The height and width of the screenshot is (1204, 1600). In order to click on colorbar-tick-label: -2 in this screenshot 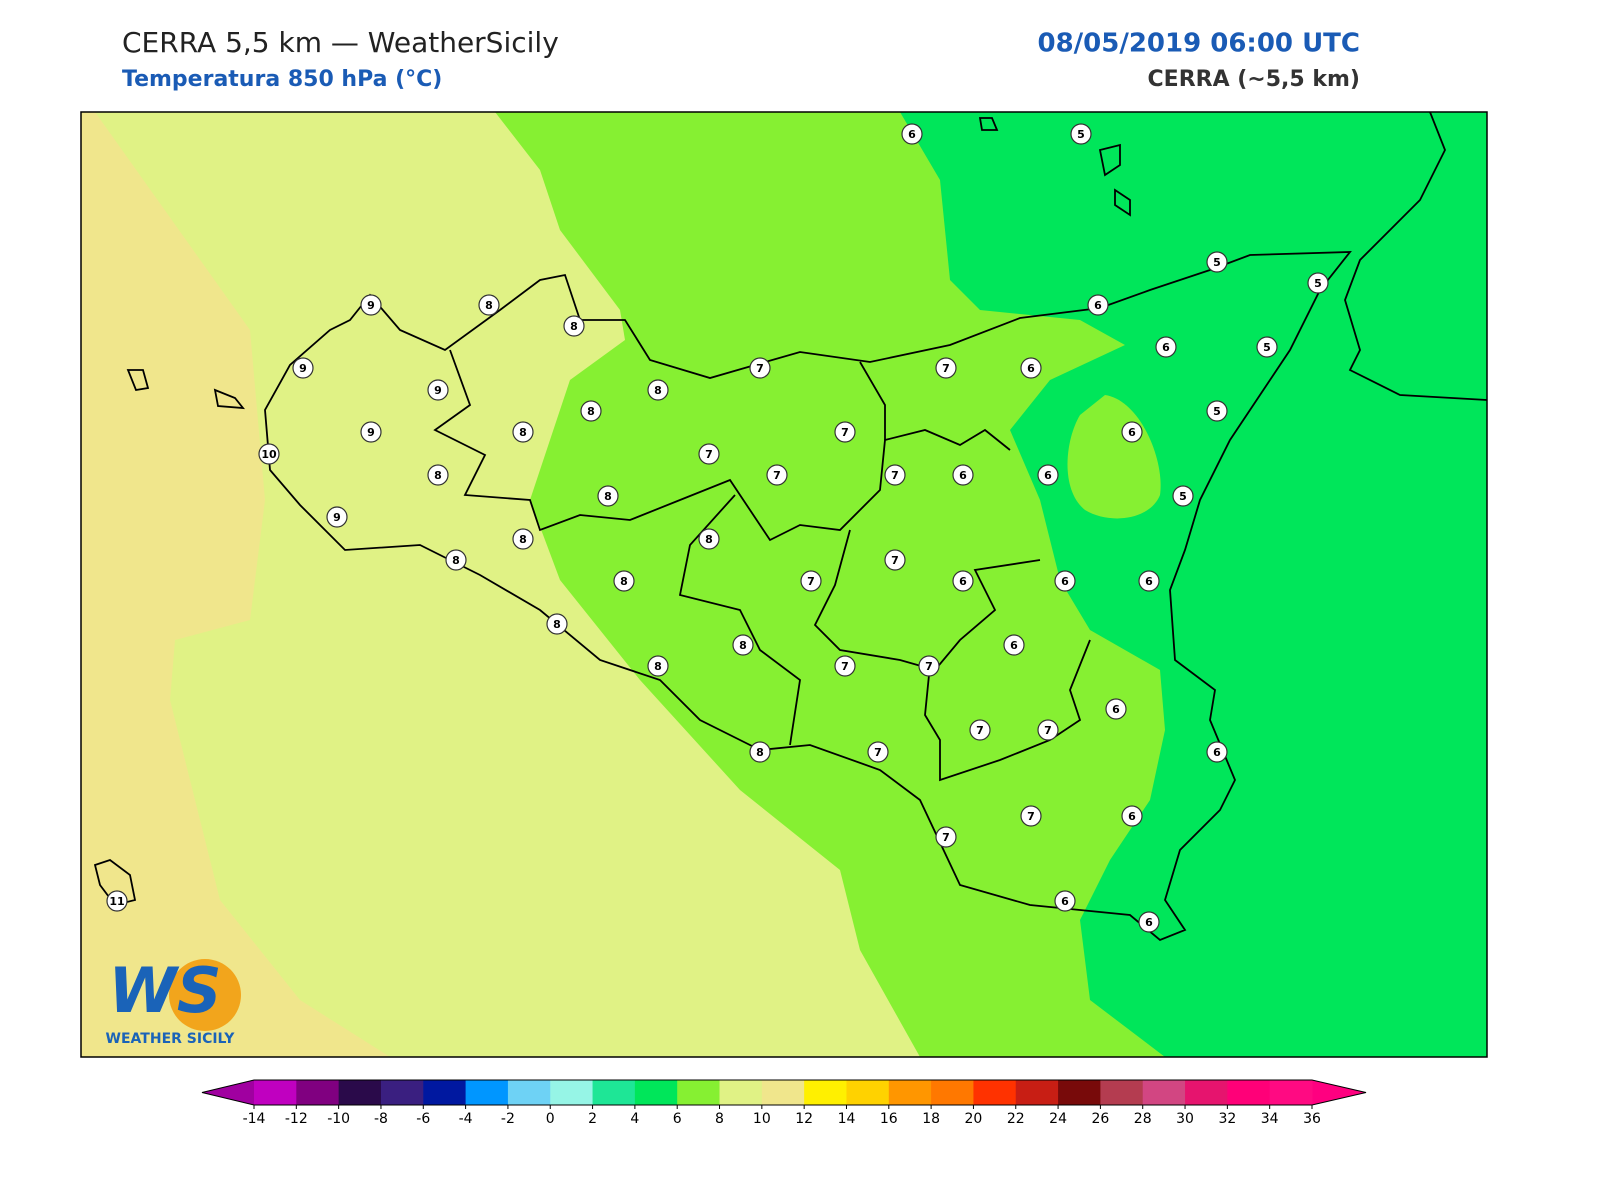, I will do `click(508, 1119)`.